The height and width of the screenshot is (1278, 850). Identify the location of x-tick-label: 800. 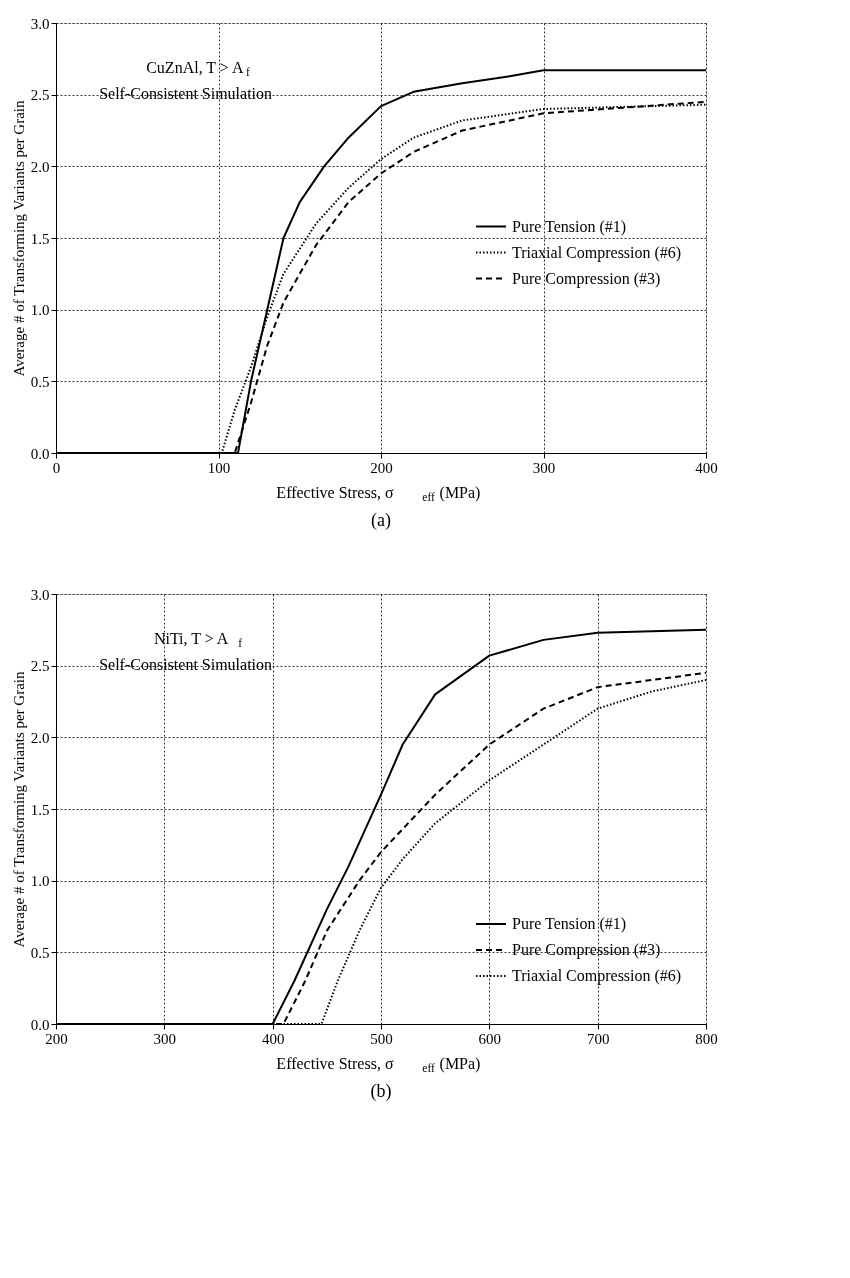
(706, 1038).